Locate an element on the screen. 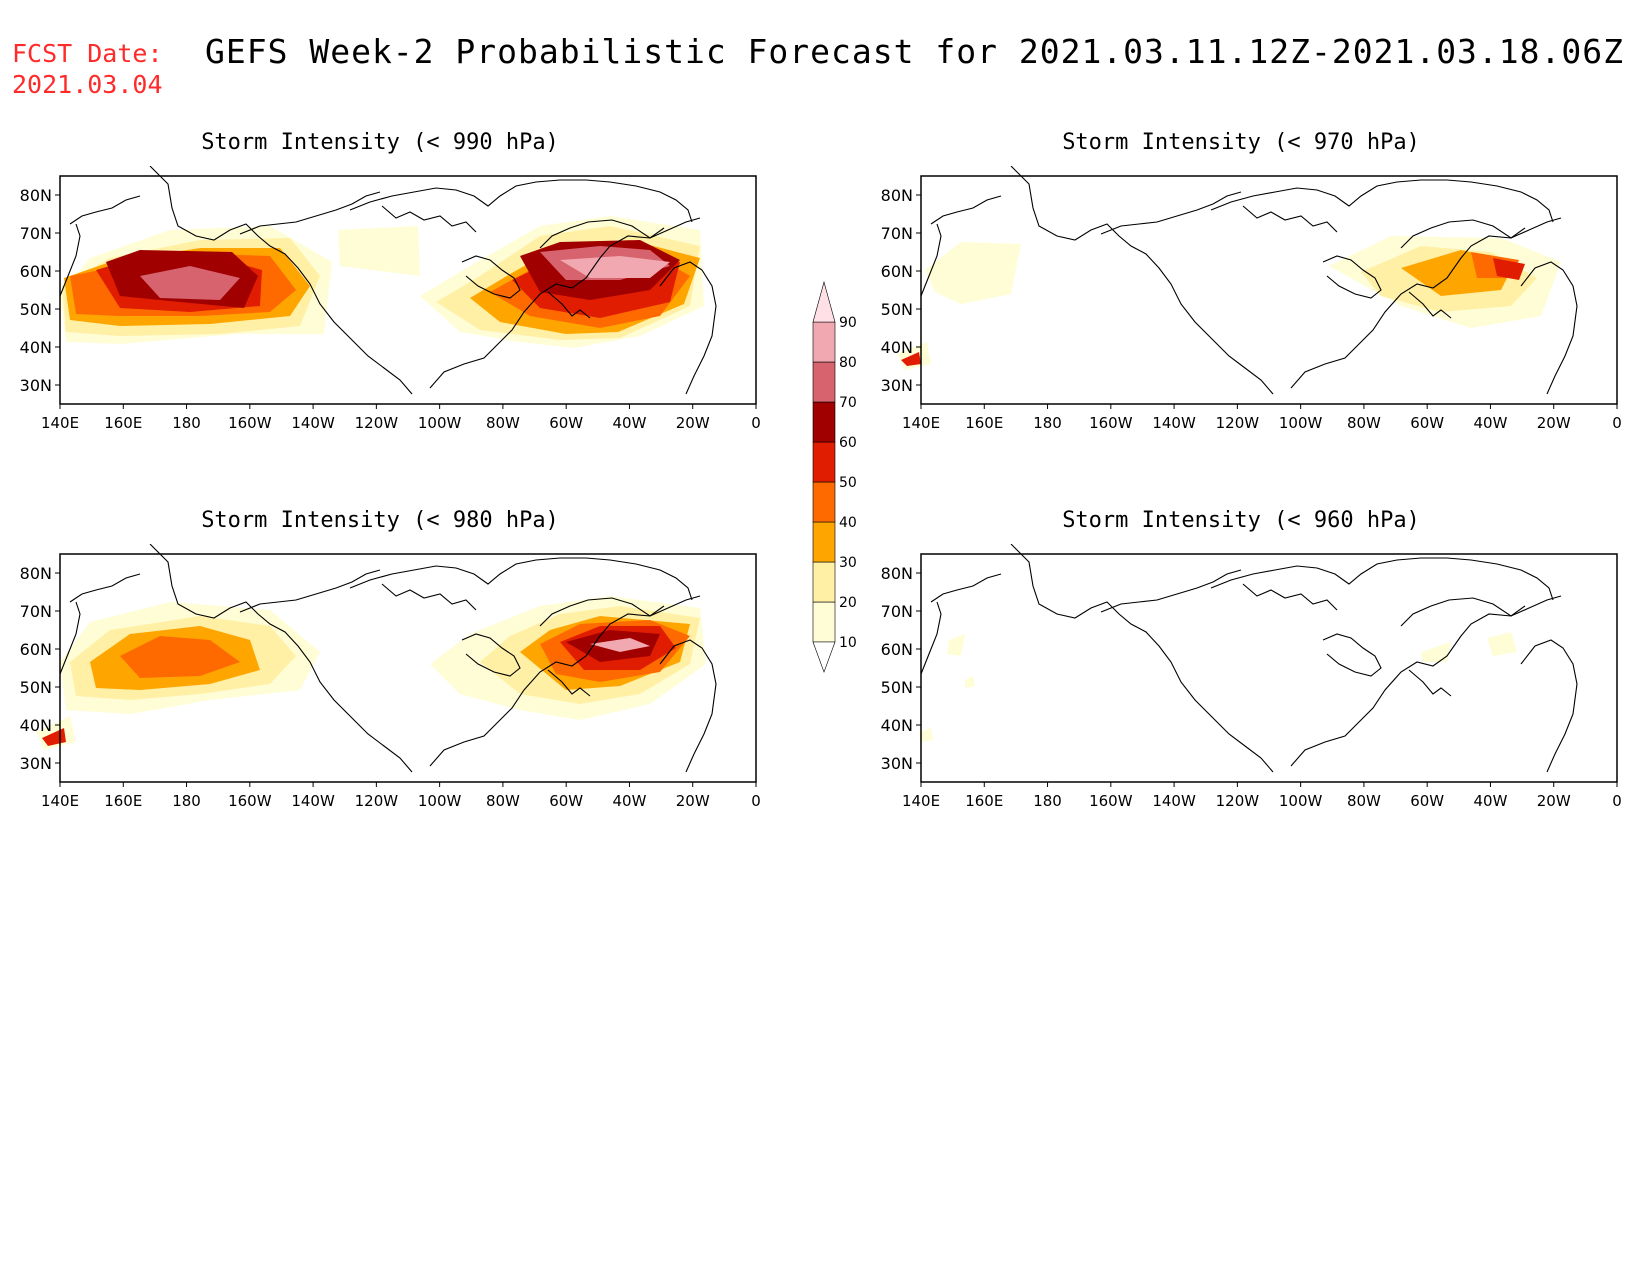 This screenshot has height=1275, width=1650. fcst-date-value: 2021.03.04 is located at coordinates (87, 84).